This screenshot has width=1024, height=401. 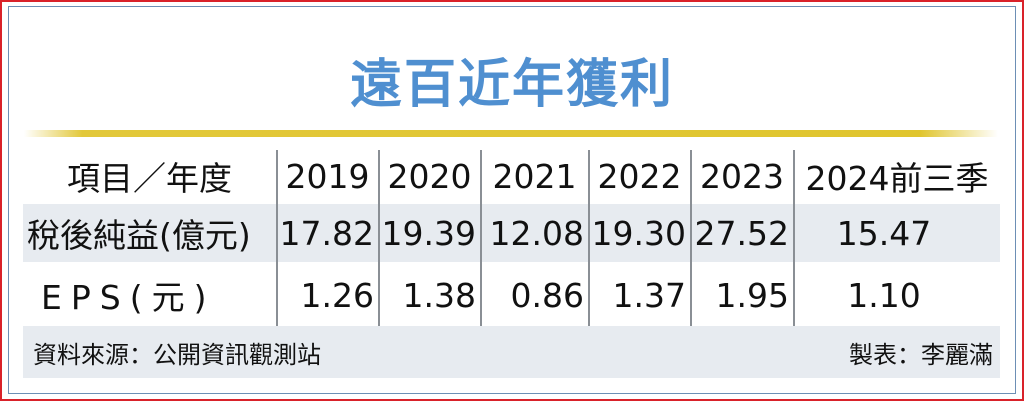 I want to click on header-cell-2021: 2021, so click(x=534, y=176).